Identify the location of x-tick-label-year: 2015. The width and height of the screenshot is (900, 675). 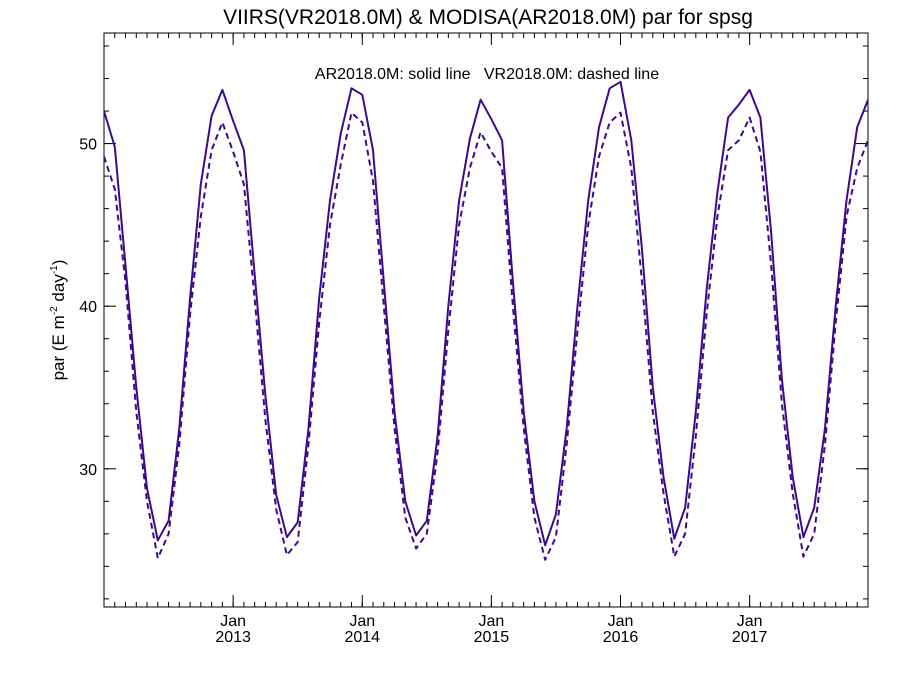
(492, 637).